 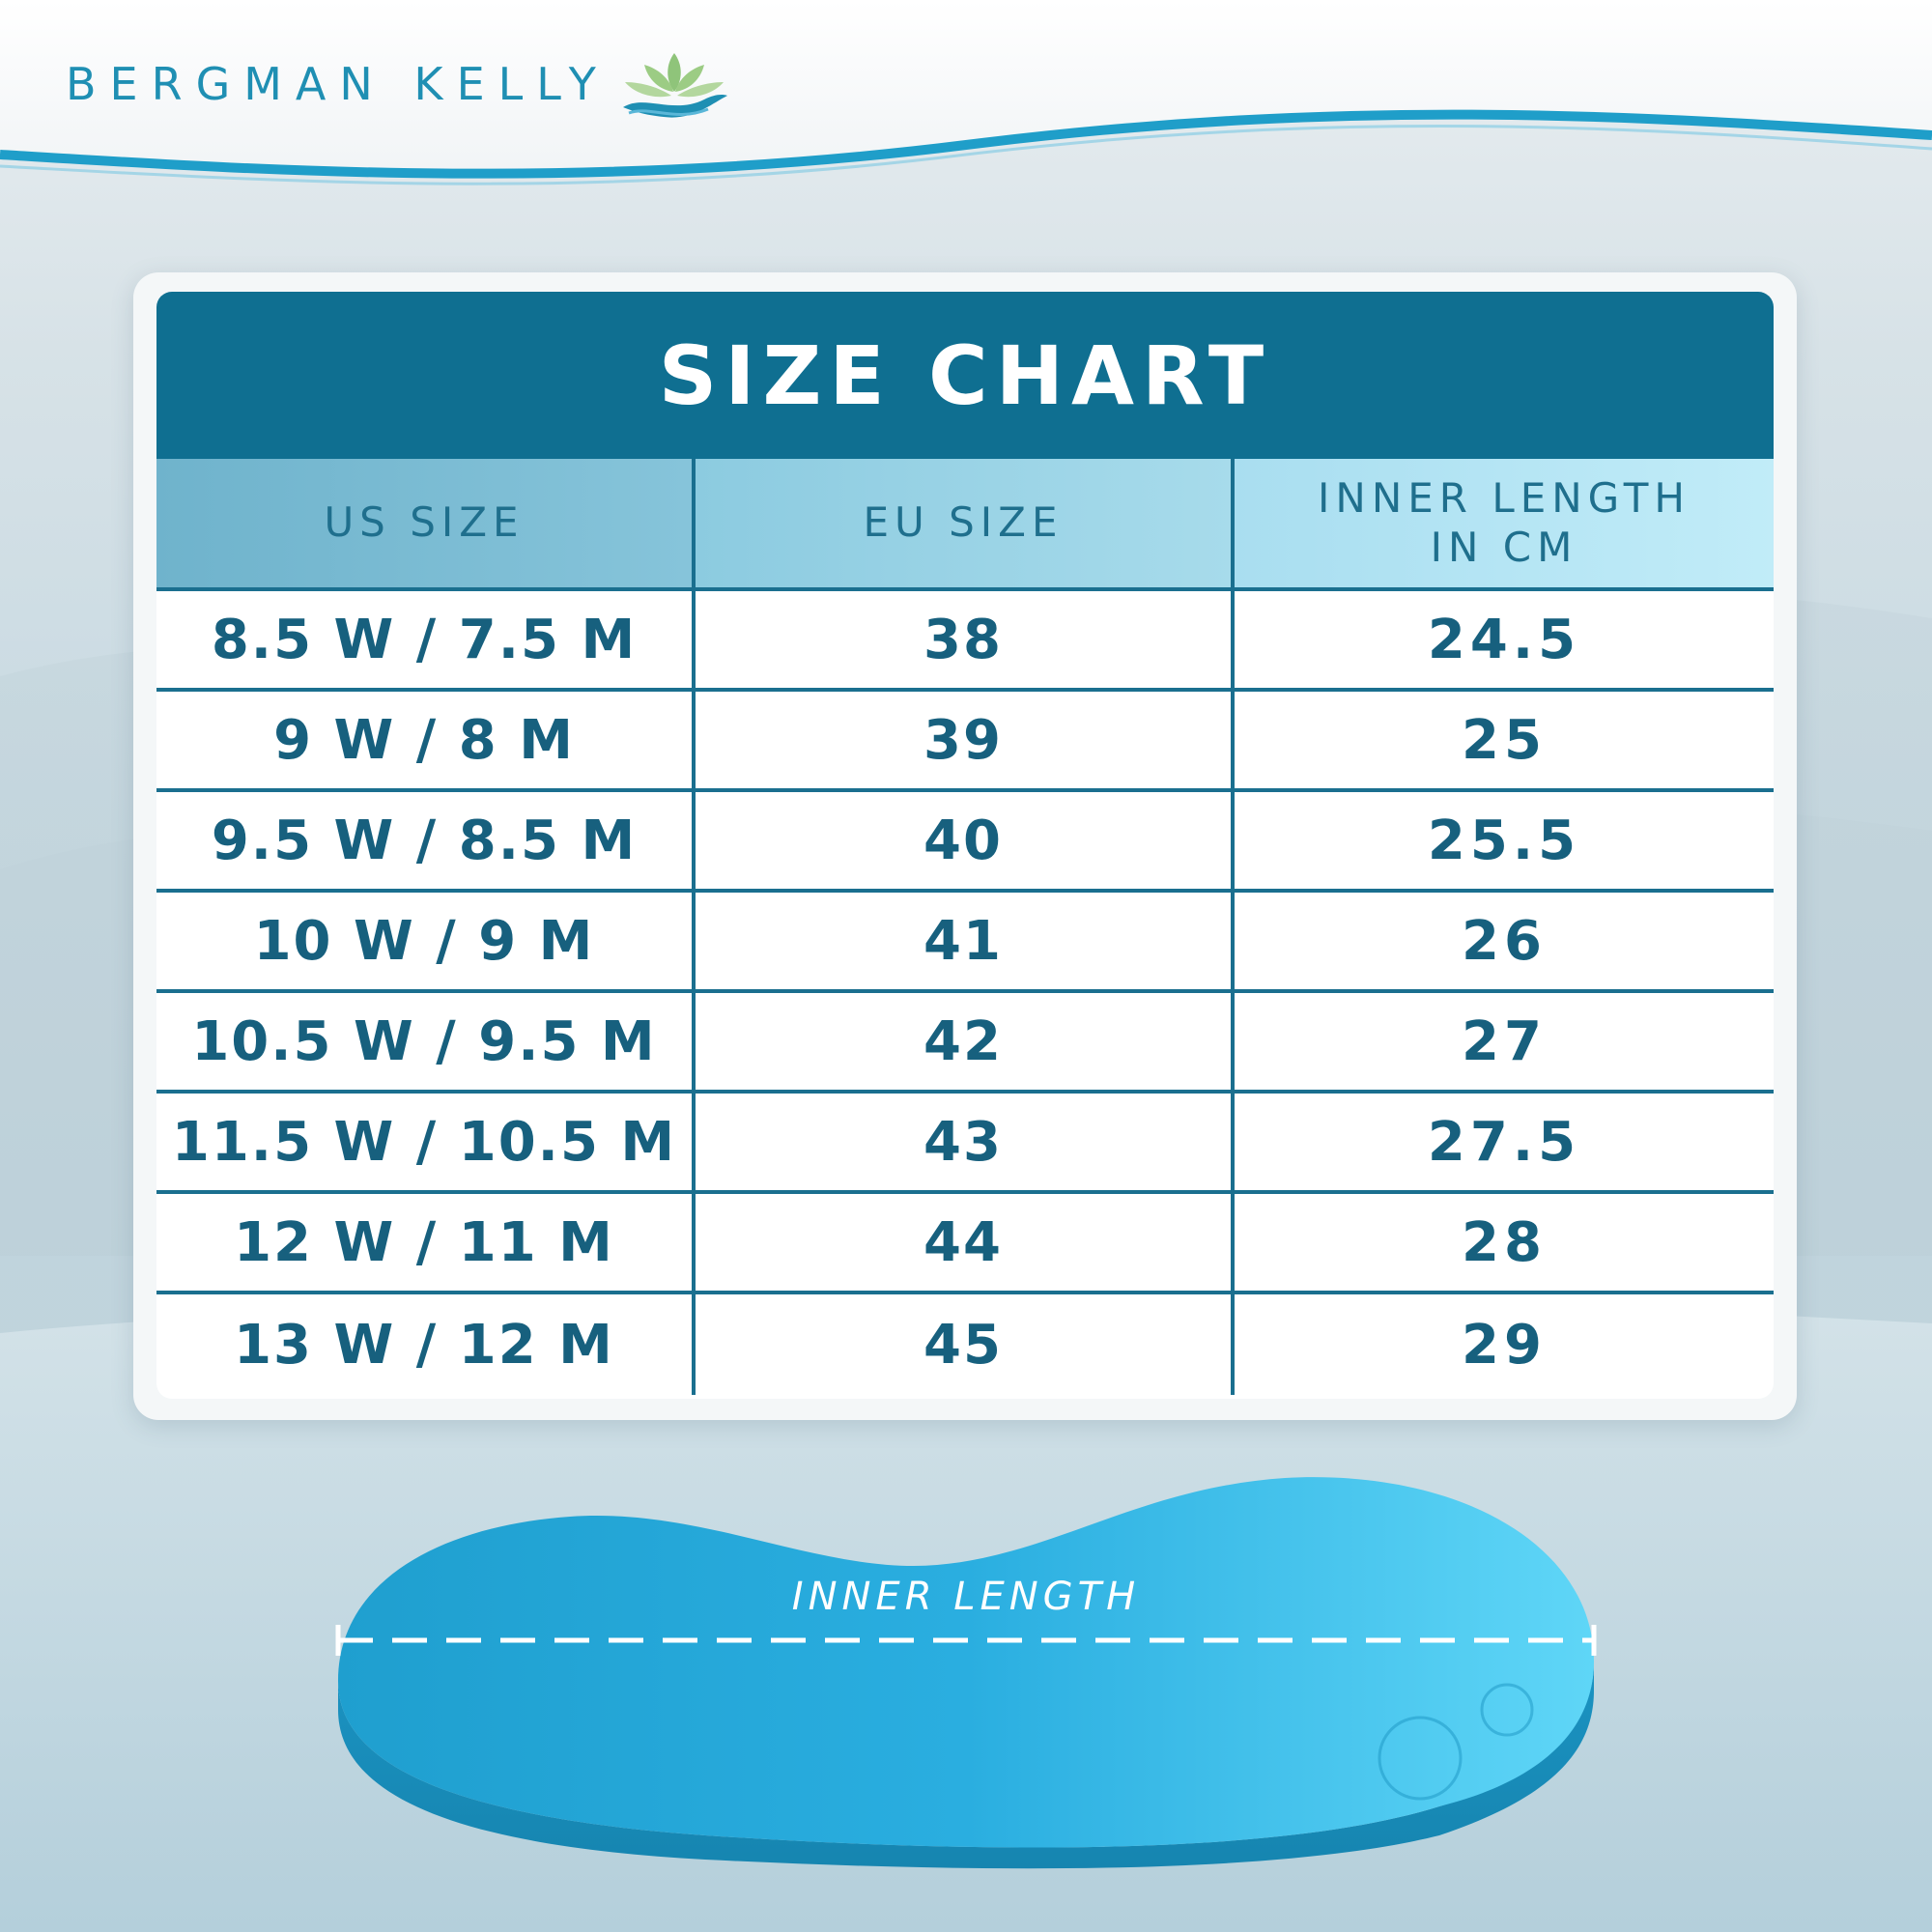 What do you see at coordinates (1504, 639) in the screenshot?
I see `inner-length-cell: 24.5` at bounding box center [1504, 639].